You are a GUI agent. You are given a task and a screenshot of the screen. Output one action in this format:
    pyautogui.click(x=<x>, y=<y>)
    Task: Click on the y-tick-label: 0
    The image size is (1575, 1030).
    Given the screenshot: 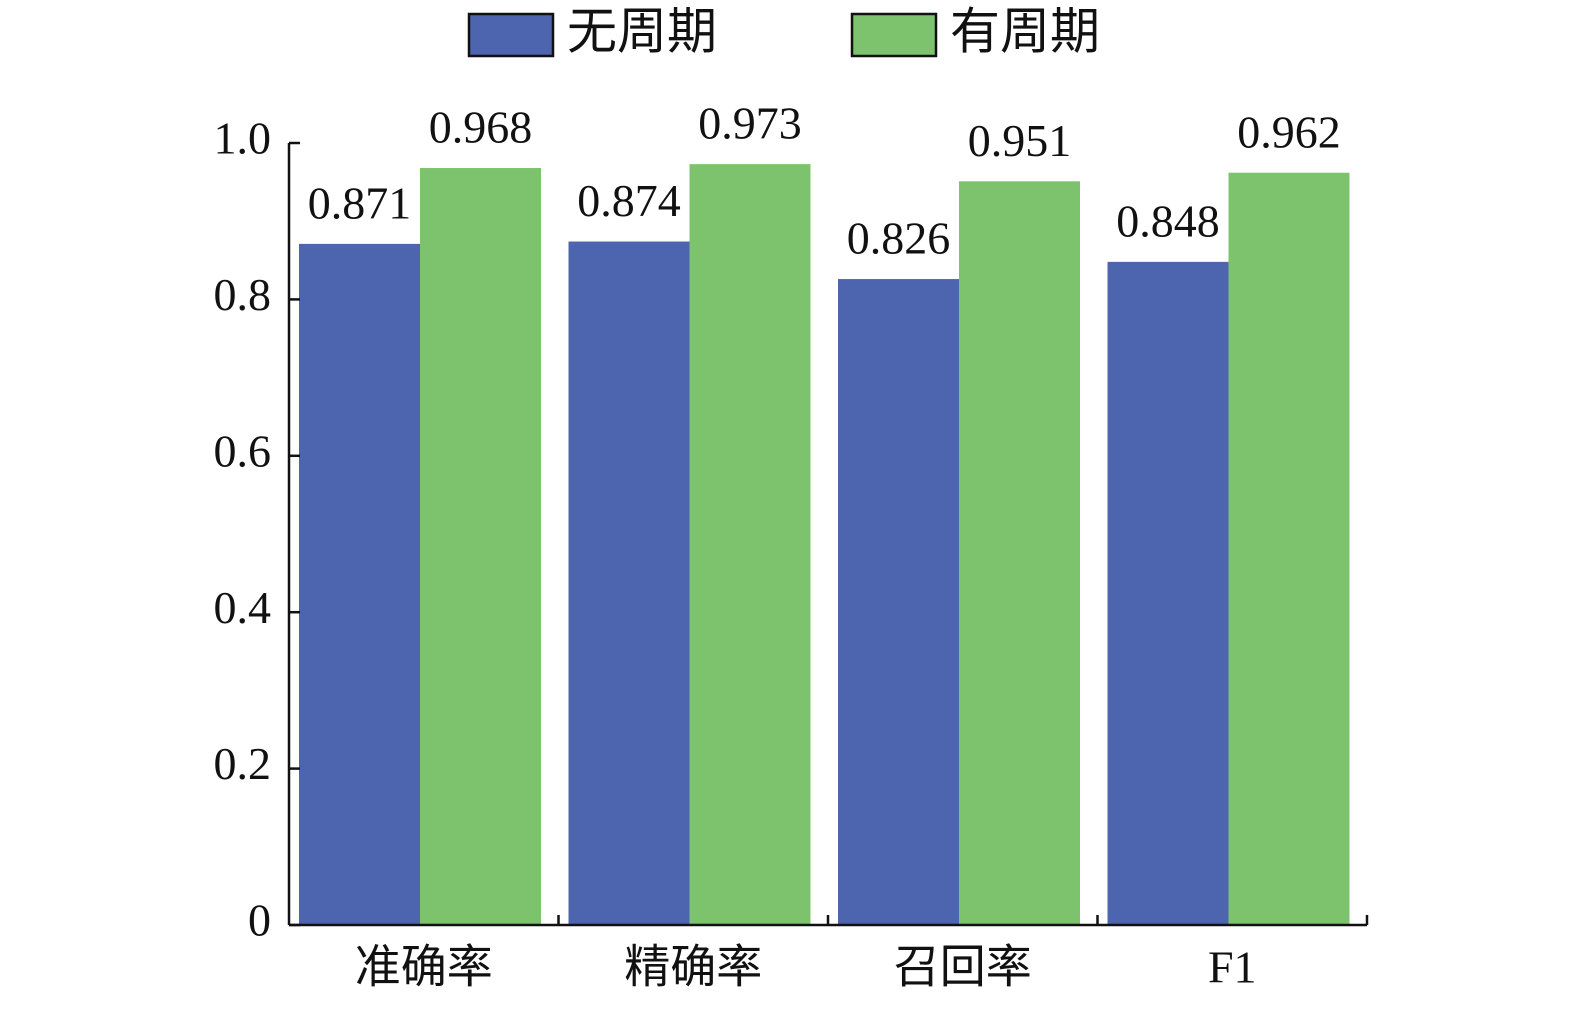 What is the action you would take?
    pyautogui.click(x=259, y=920)
    